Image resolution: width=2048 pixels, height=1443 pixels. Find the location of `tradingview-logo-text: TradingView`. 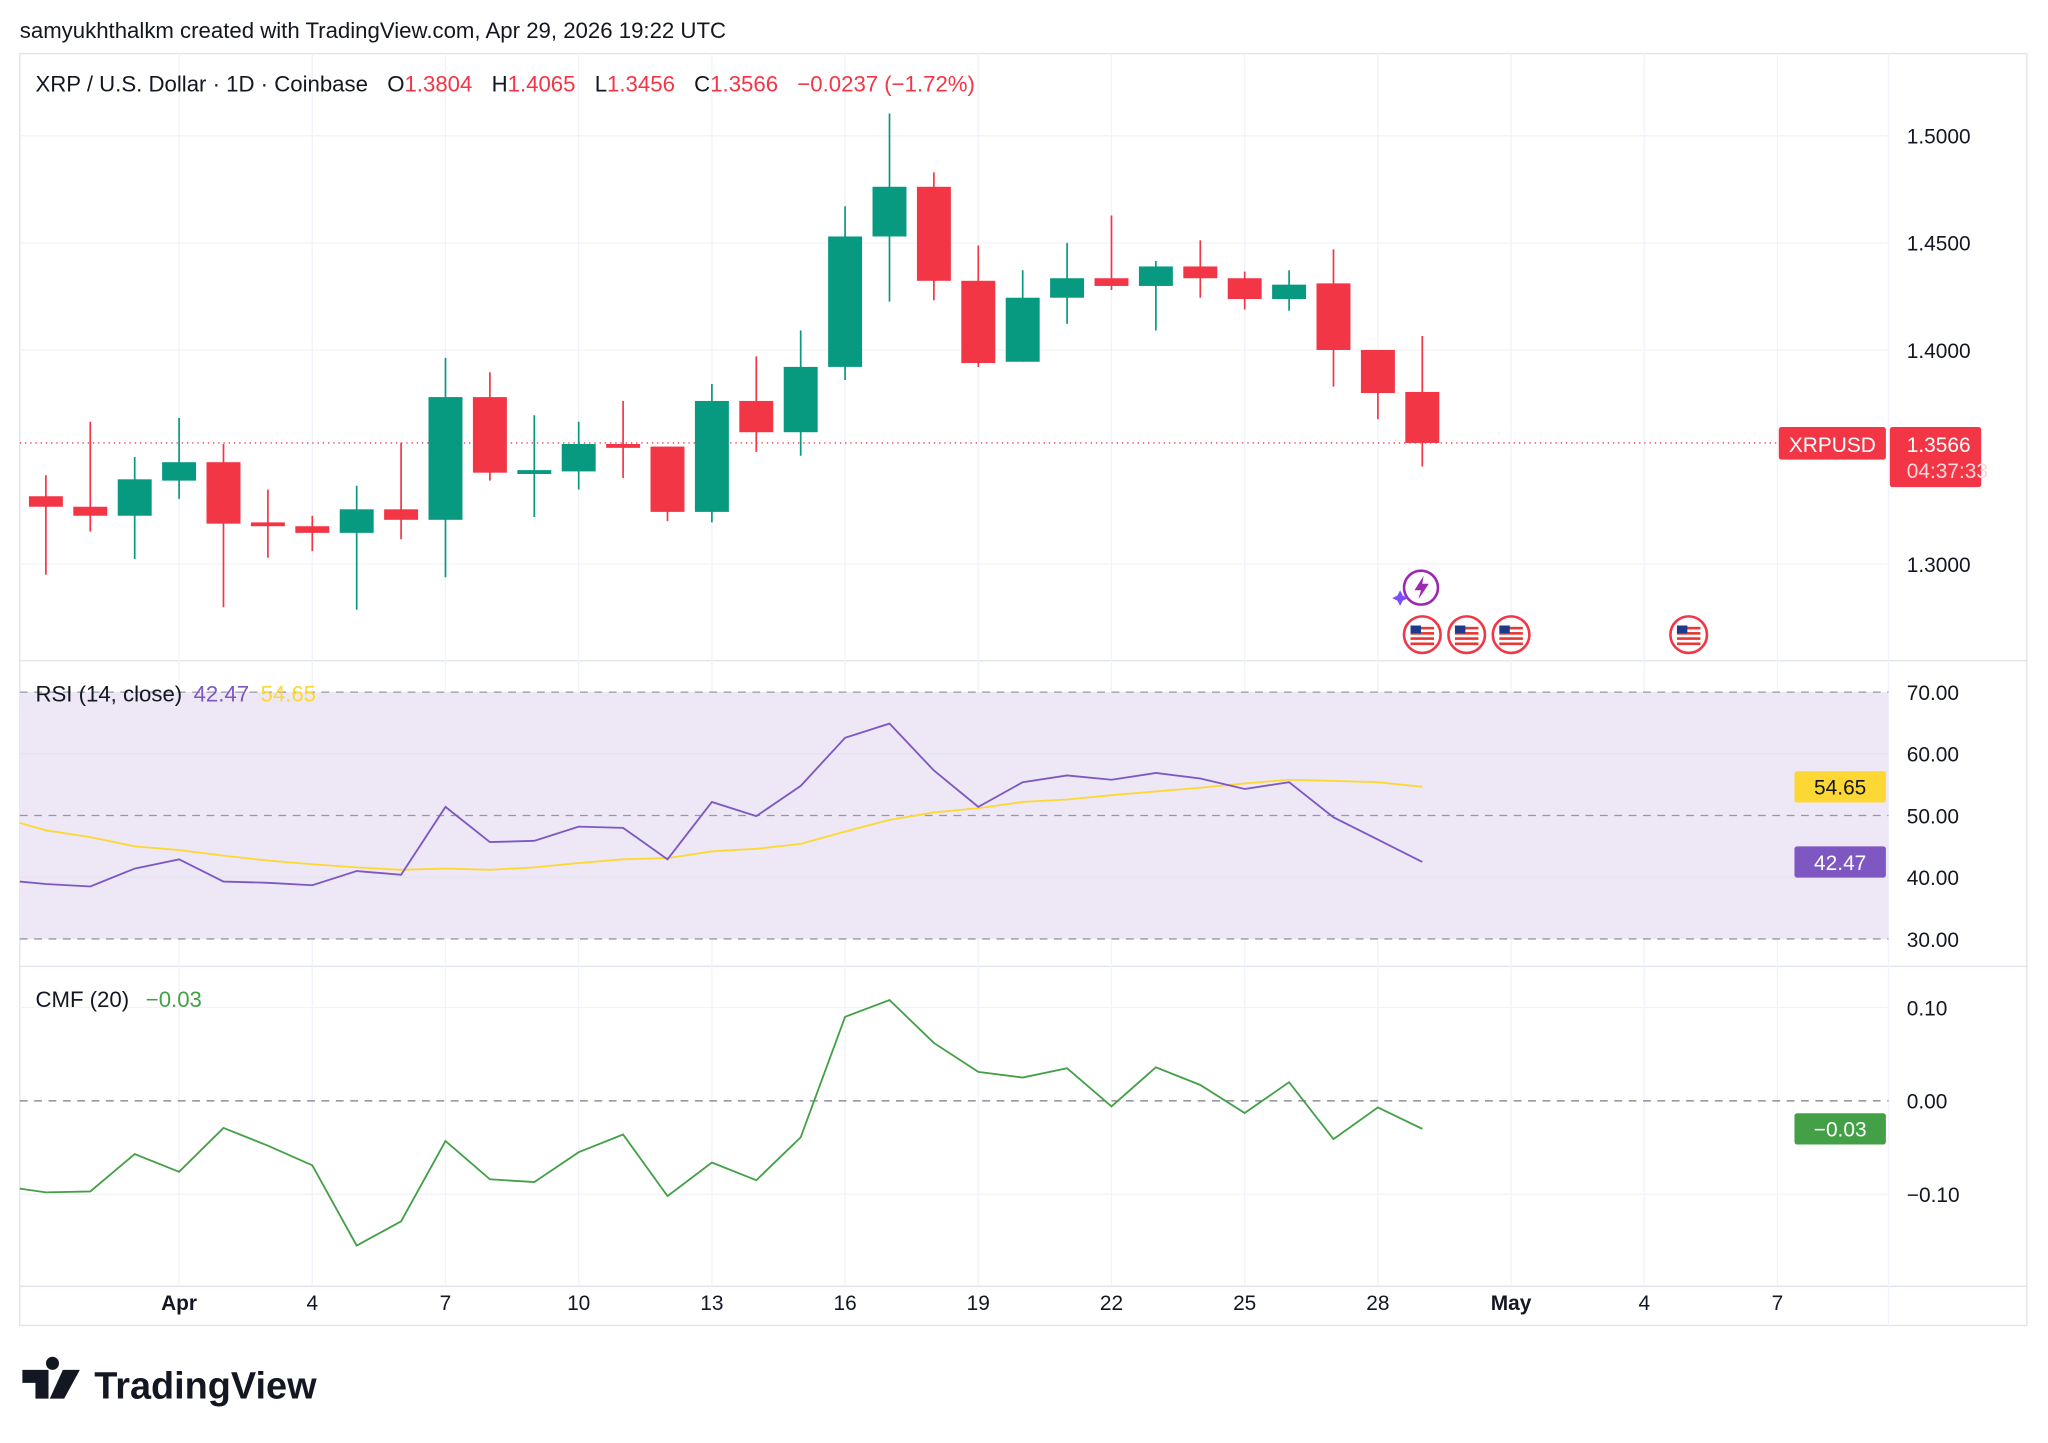

tradingview-logo-text: TradingView is located at coordinates (205, 1387).